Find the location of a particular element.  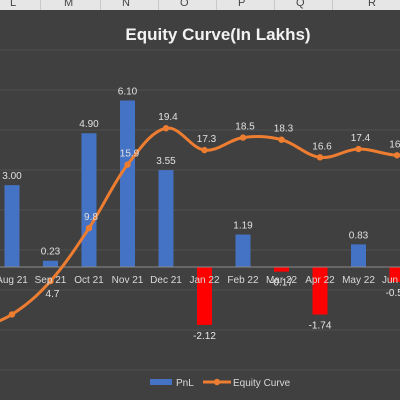

category-tick-label: Oct 21 is located at coordinates (89, 280).